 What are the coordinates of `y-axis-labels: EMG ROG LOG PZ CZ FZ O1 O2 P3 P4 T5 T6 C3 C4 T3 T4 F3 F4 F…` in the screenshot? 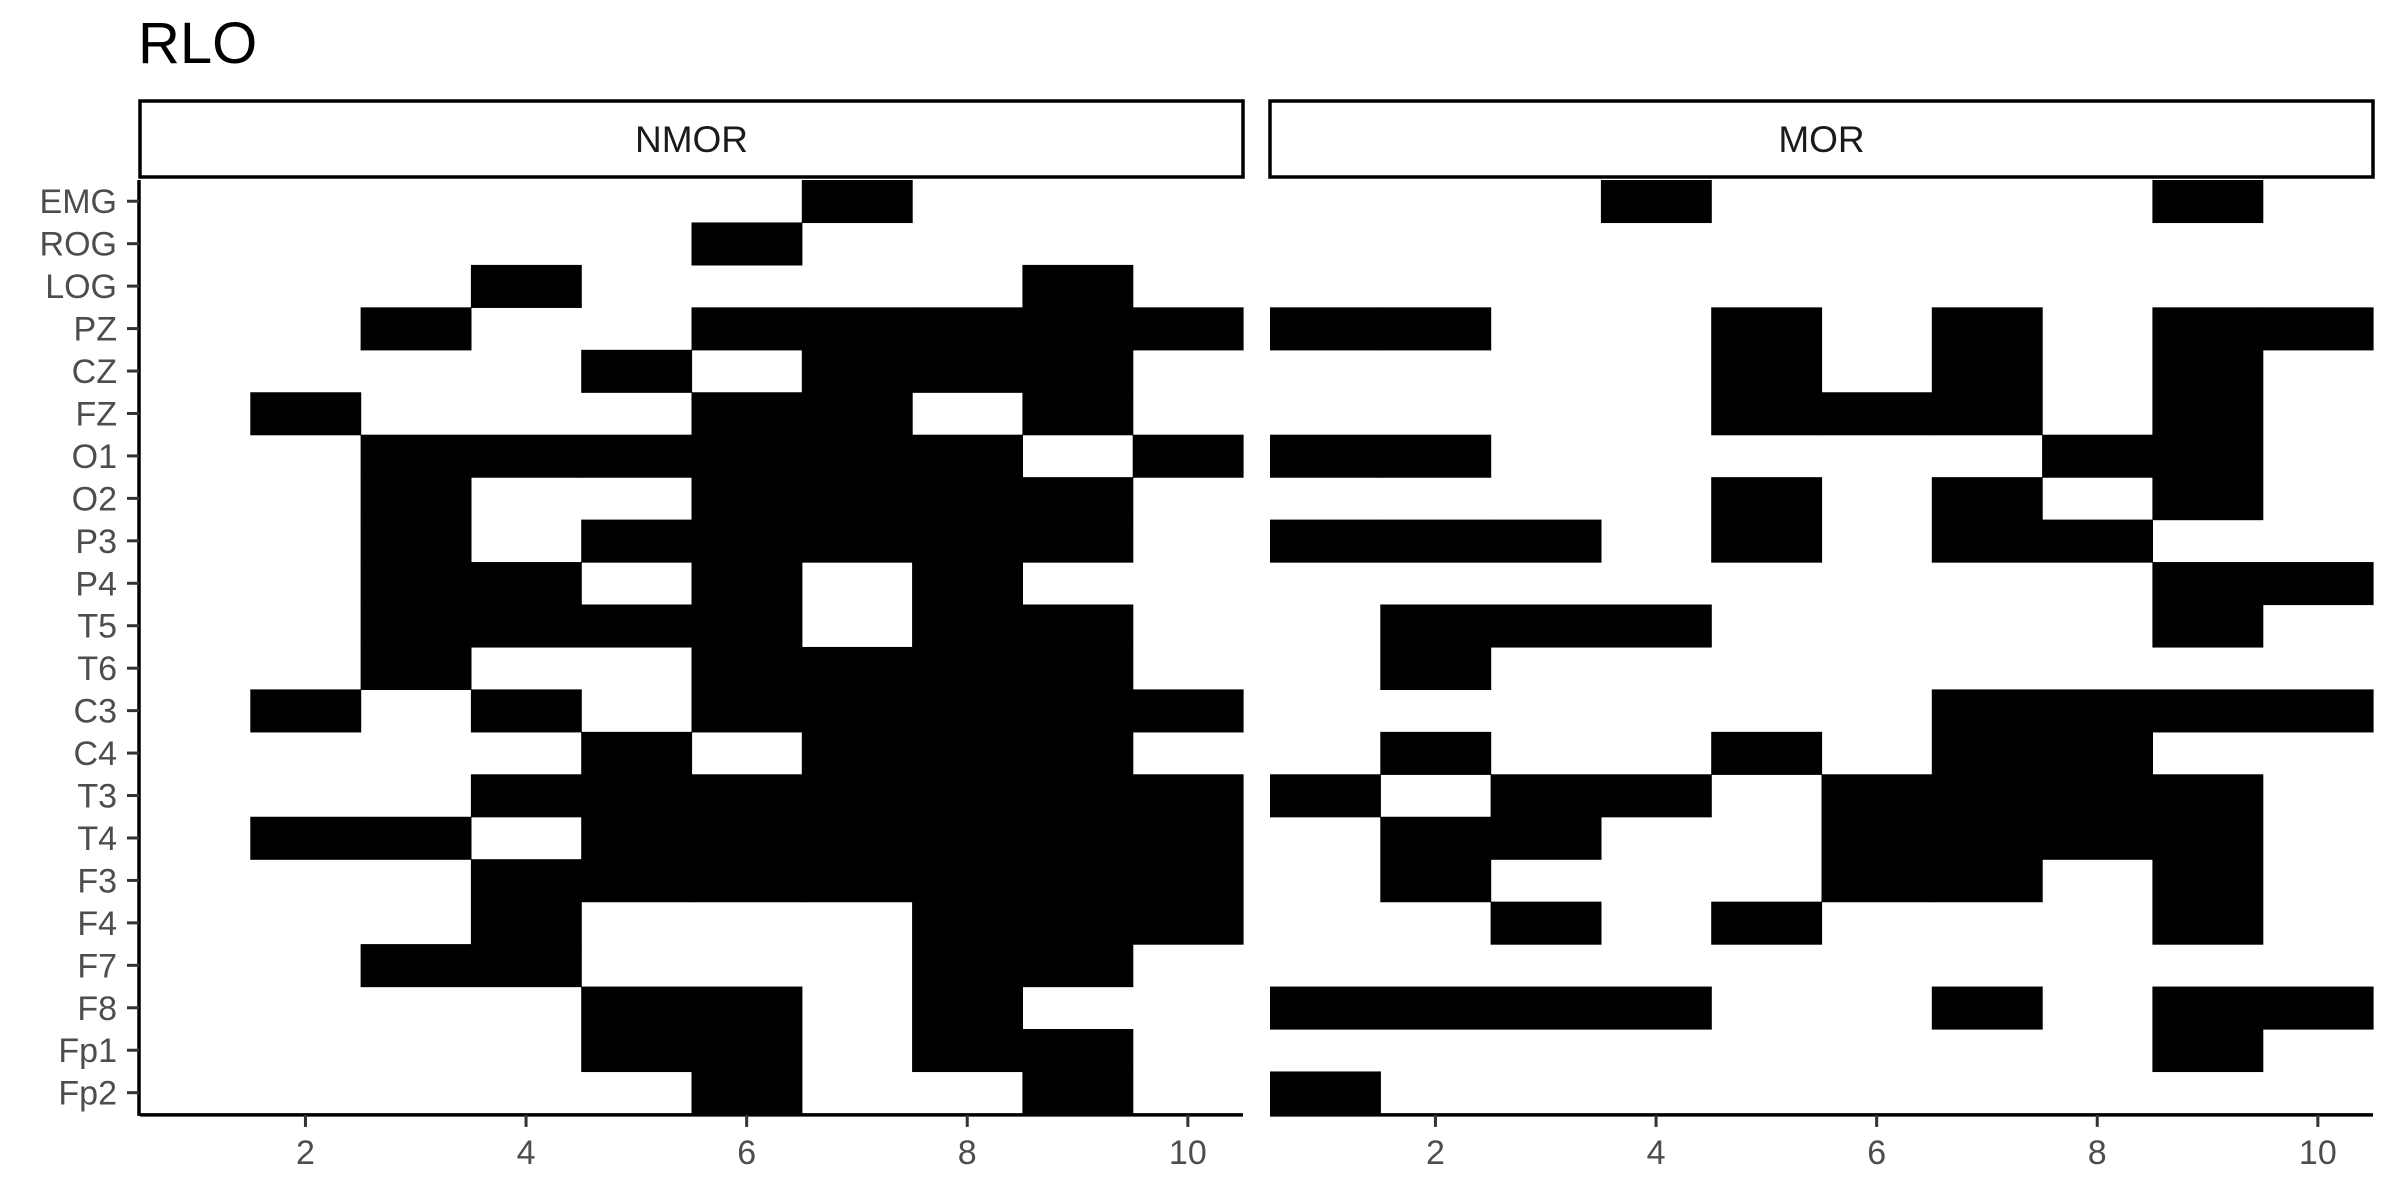 It's located at (90, 648).